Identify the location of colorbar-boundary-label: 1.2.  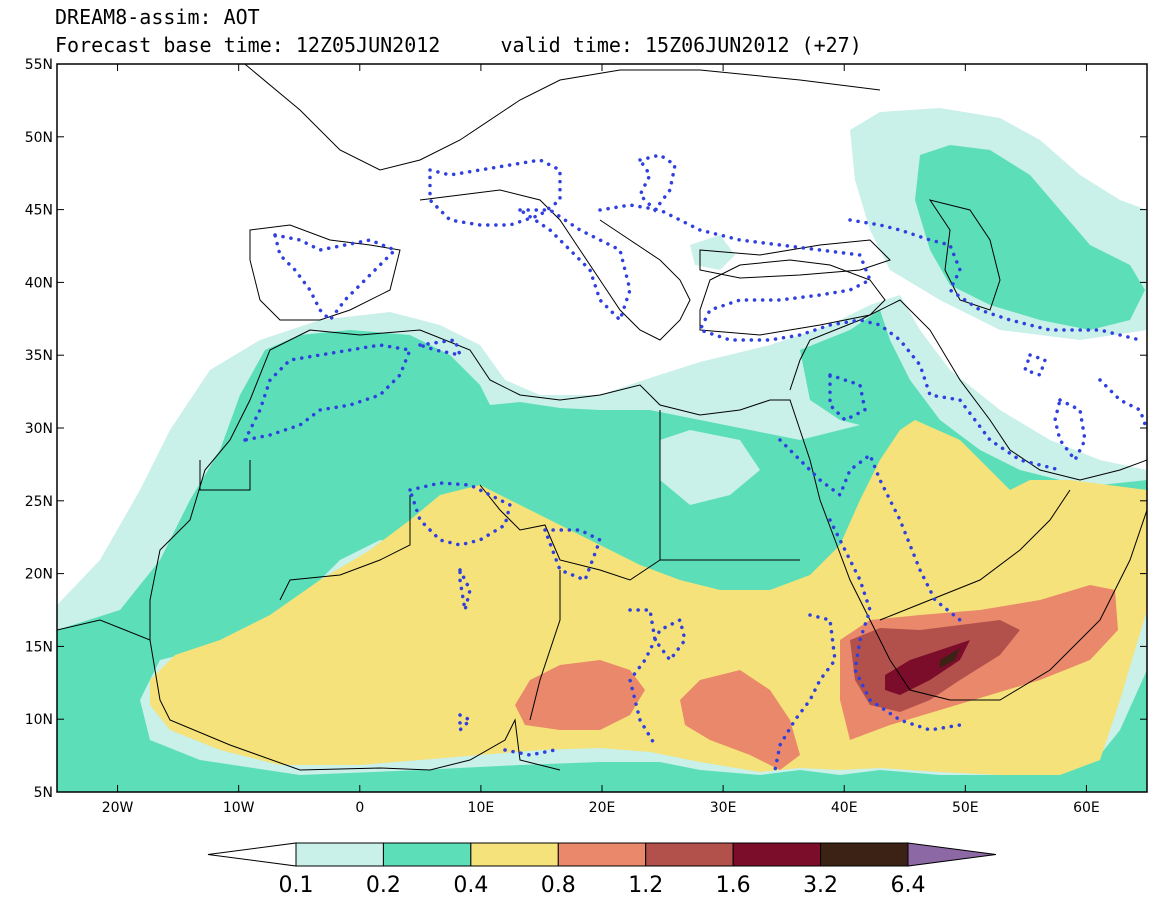
(645, 885).